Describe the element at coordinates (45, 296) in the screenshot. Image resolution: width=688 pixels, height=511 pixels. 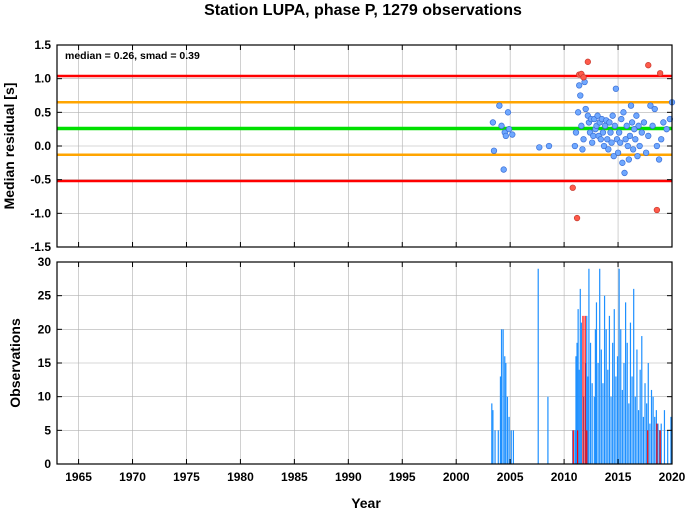
I see `y-tick-label: 25` at that location.